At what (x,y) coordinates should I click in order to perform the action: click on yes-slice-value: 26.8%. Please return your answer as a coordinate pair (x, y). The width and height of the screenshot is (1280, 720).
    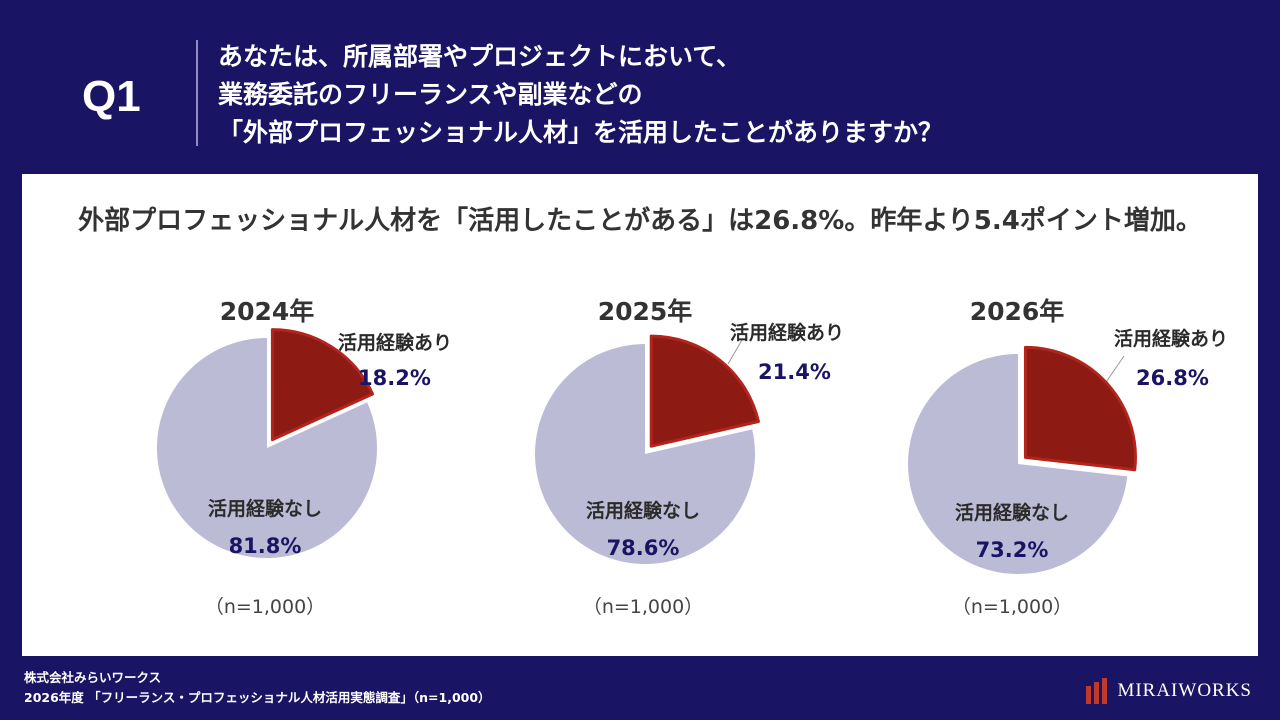
    Looking at the image, I should click on (1172, 378).